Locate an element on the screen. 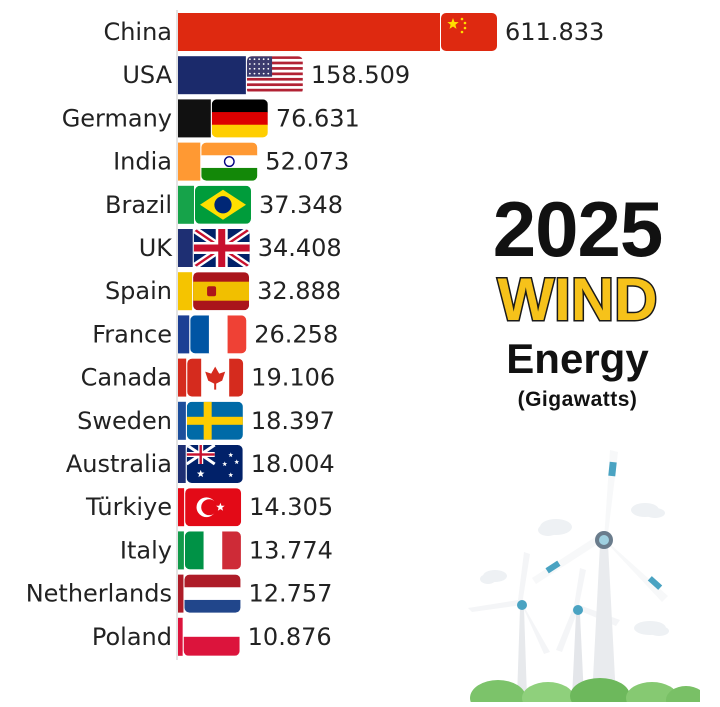 Image resolution: width=720 pixels, height=707 pixels. title-highlight: WIND is located at coordinates (577, 299).